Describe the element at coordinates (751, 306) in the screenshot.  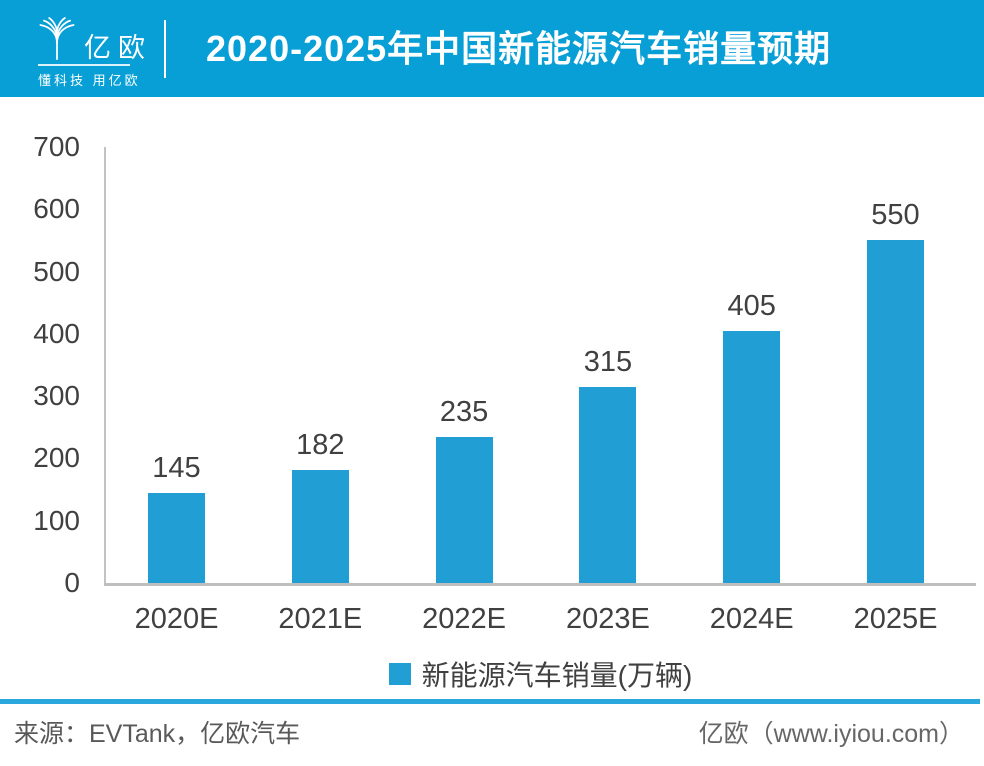
I see `bar-value-label: 405` at that location.